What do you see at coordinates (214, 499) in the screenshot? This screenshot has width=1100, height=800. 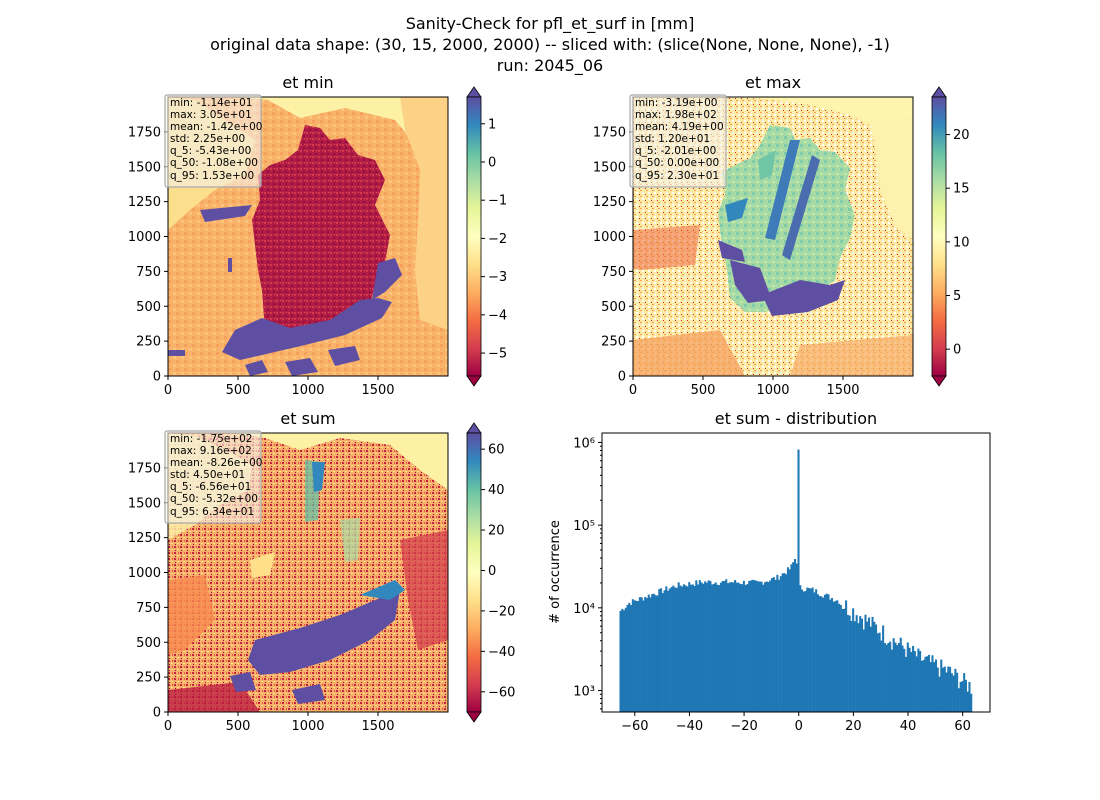 I see `stat-line: q_50: -5.32e+00` at bounding box center [214, 499].